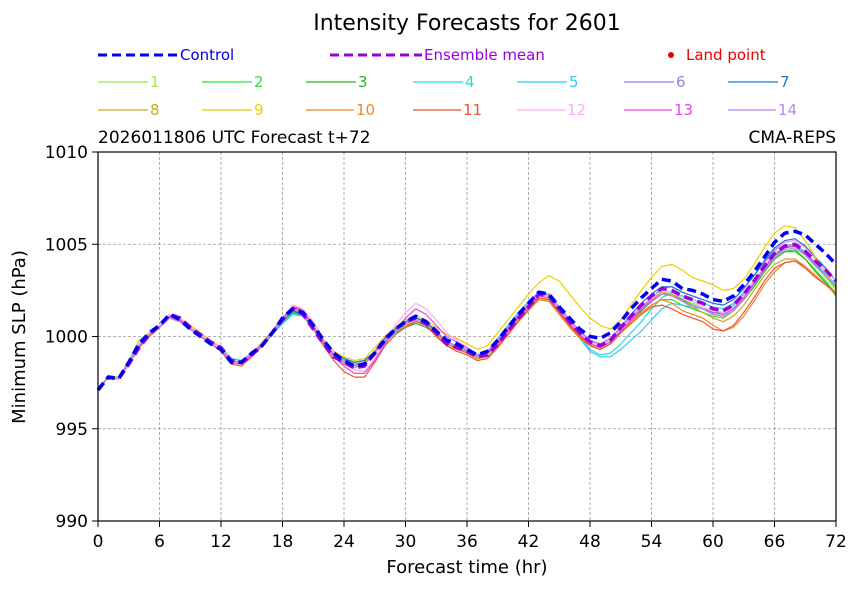 The height and width of the screenshot is (589, 860). Describe the element at coordinates (406, 542) in the screenshot. I see `x-tick-label: 30` at that location.